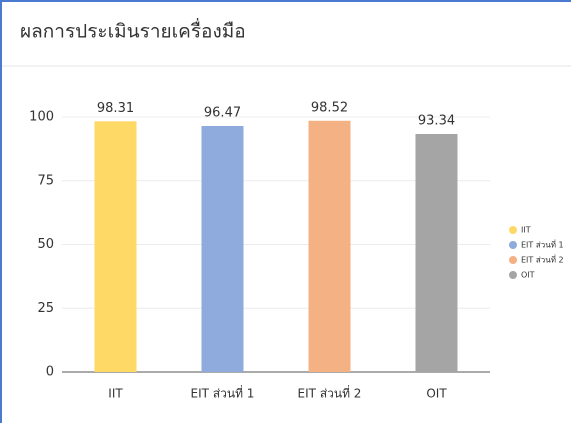 Image resolution: width=571 pixels, height=423 pixels. I want to click on data-label: 98.52, so click(329, 107).